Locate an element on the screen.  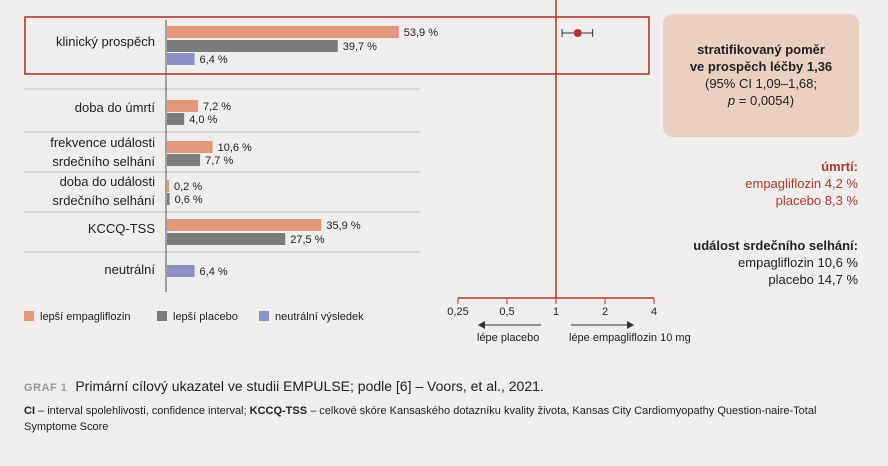
death-heading: úmrtí: is located at coordinates (839, 166).